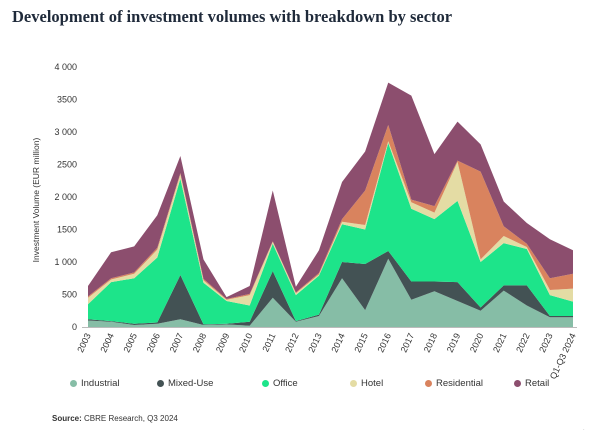 The width and height of the screenshot is (614, 436). Describe the element at coordinates (131, 418) in the screenshot. I see `source-text: CBRE Research, Q3 2024` at that location.